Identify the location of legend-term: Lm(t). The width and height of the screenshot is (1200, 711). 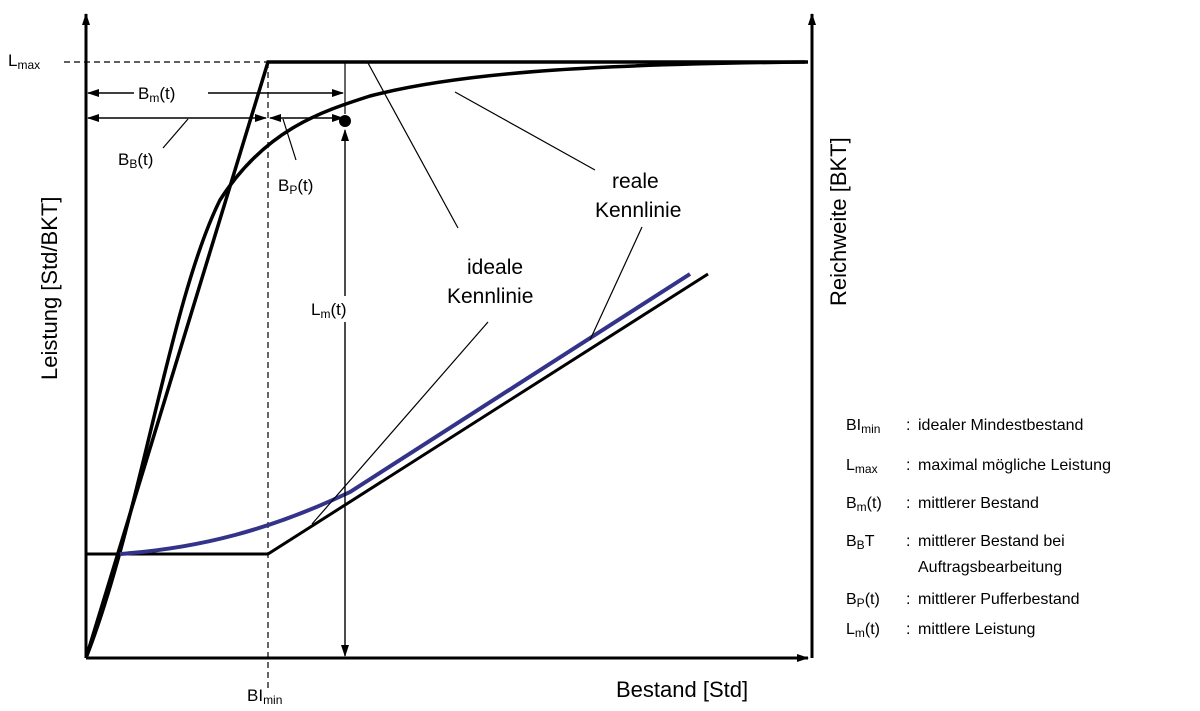
(863, 630).